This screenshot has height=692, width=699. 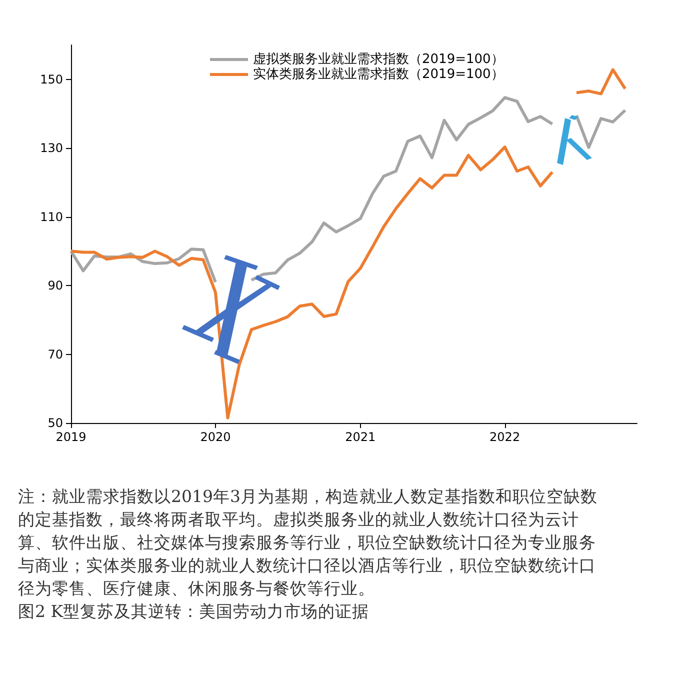 What do you see at coordinates (51, 79) in the screenshot?
I see `y-tick-label: 150` at bounding box center [51, 79].